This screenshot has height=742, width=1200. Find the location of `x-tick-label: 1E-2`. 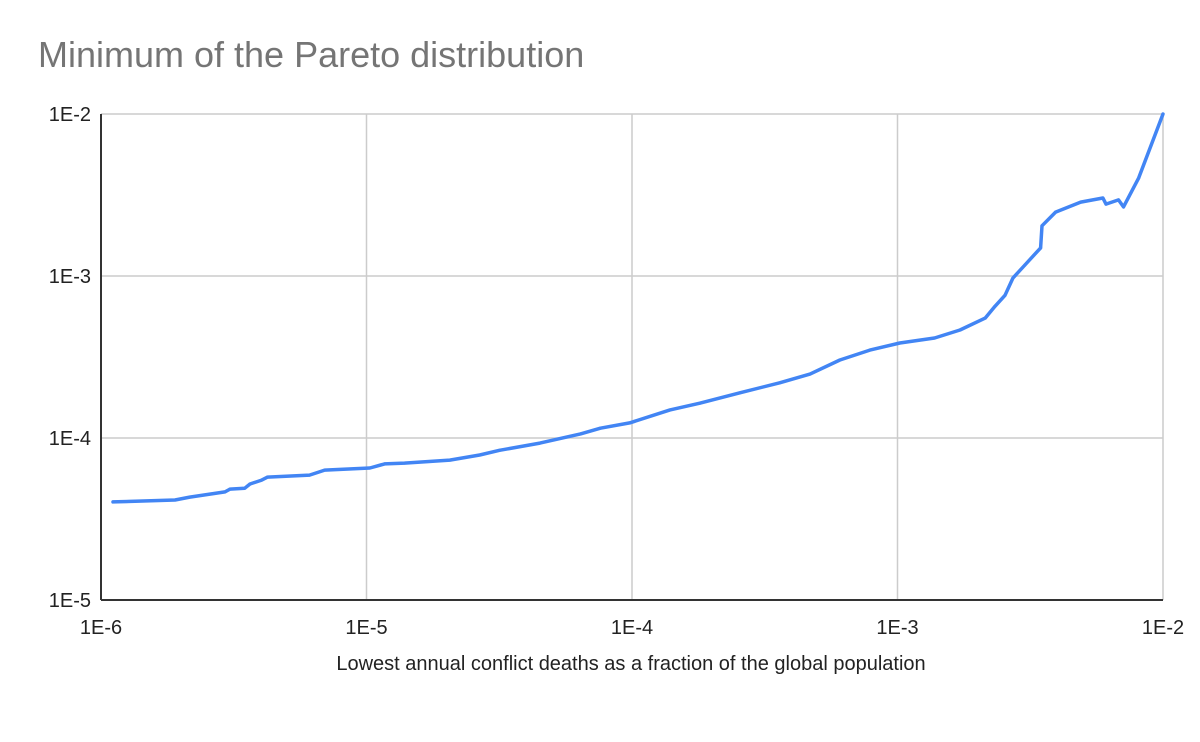

x-tick-label: 1E-2 is located at coordinates (1163, 628).